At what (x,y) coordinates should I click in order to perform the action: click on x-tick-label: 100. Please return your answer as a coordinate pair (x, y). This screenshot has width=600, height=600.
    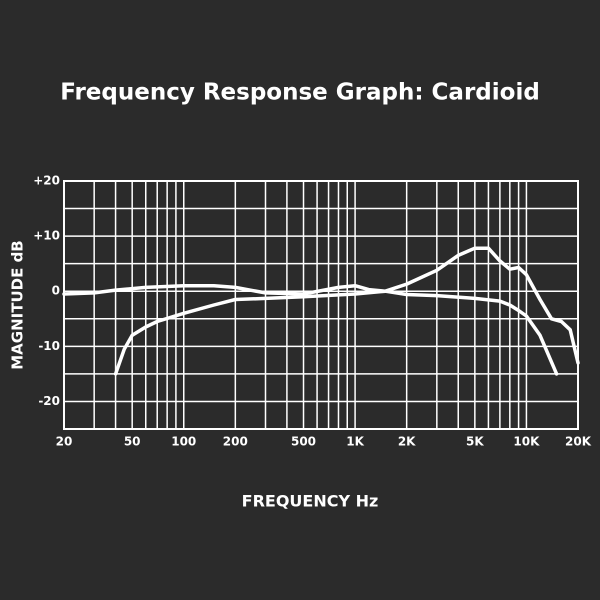
    Looking at the image, I should click on (183, 442).